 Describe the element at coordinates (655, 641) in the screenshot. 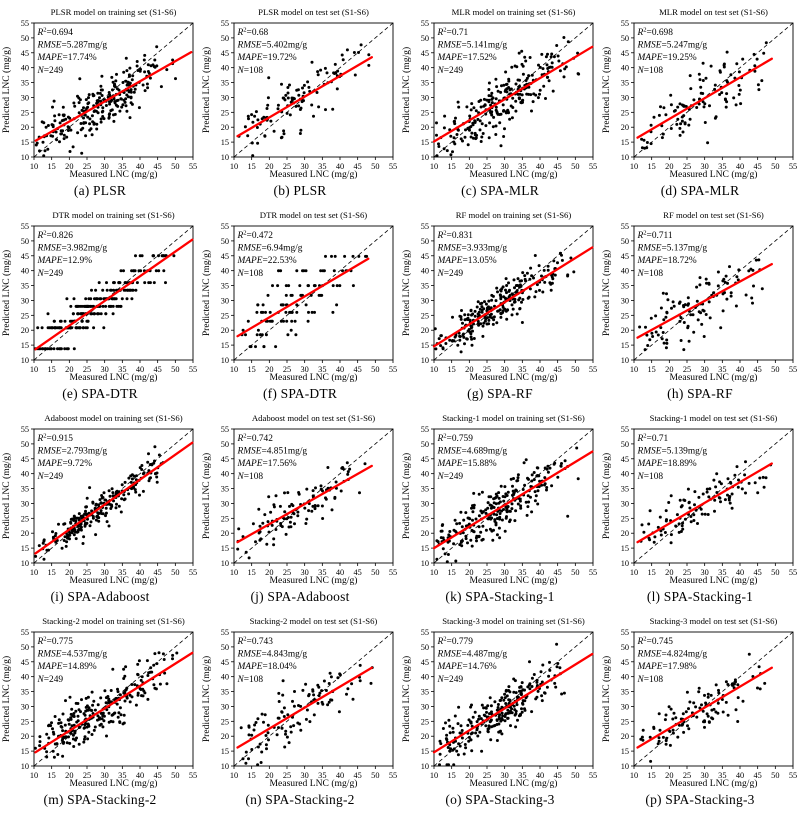

I see `stats-r2: R2=0.745` at that location.